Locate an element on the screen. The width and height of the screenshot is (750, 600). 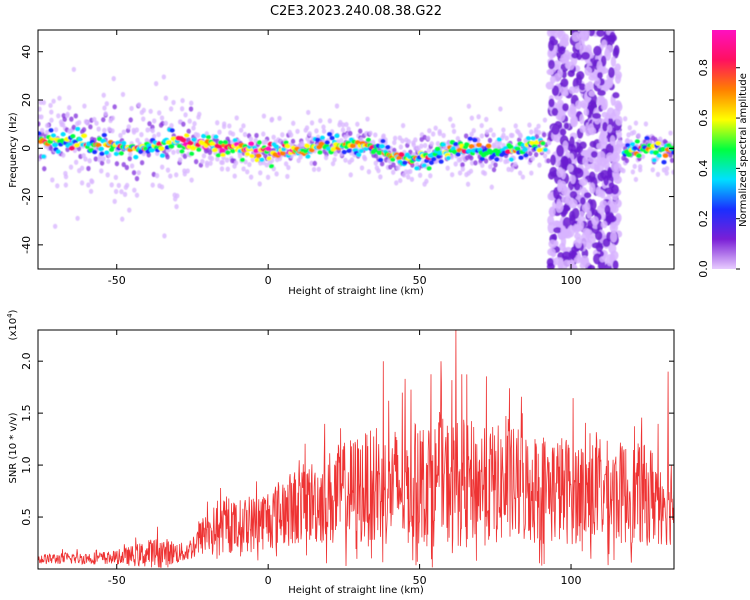
y-tick-label: -40 is located at coordinates (26, 245).